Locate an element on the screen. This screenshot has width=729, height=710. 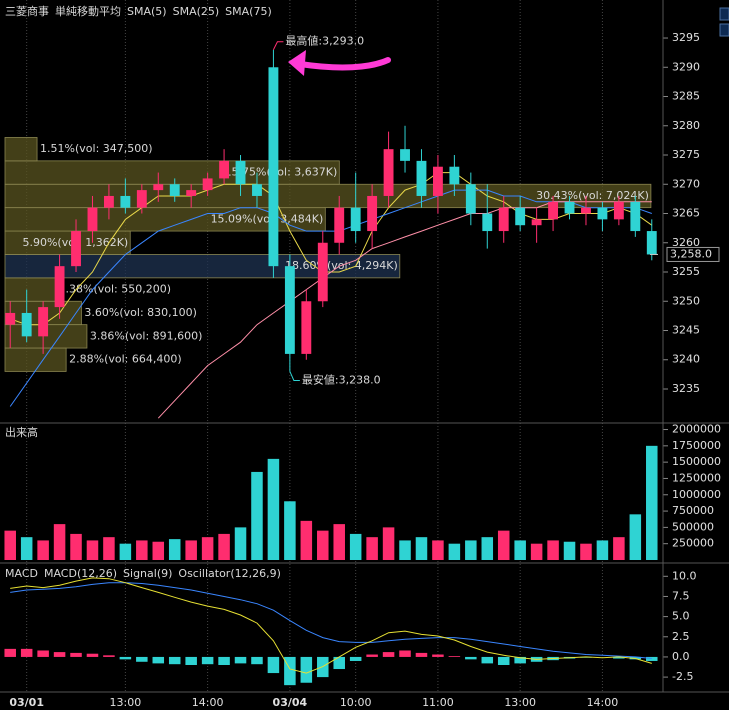
annotation-label: 最高値:3,293.0 is located at coordinates (324, 41).